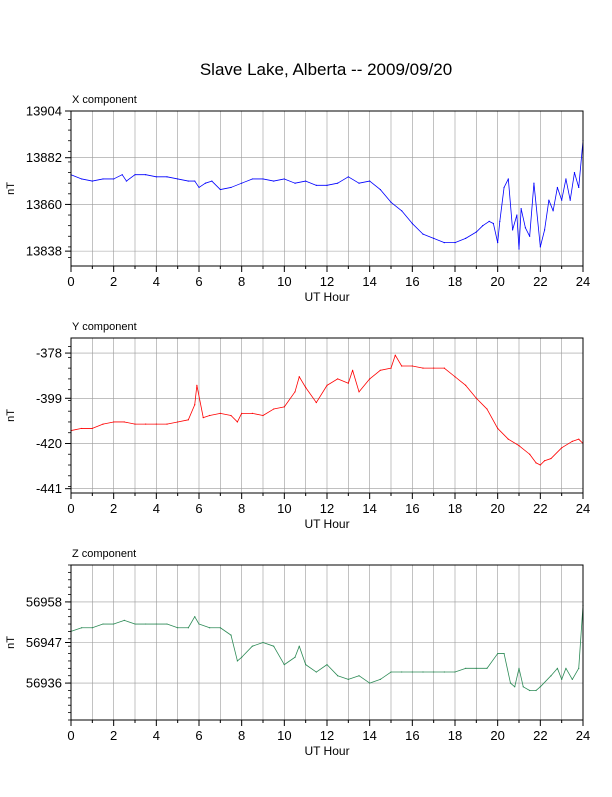  I want to click on x-tick-label: 0, so click(70, 735).